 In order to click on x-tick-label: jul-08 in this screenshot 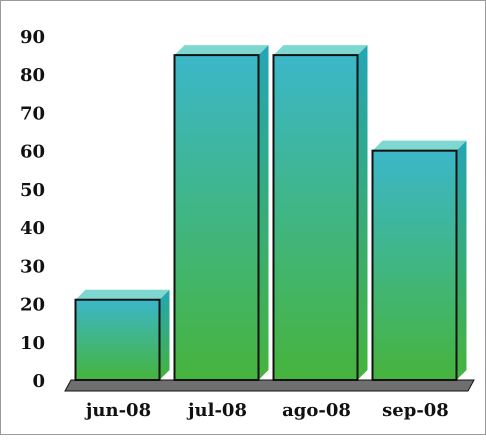, I will do `click(216, 410)`.